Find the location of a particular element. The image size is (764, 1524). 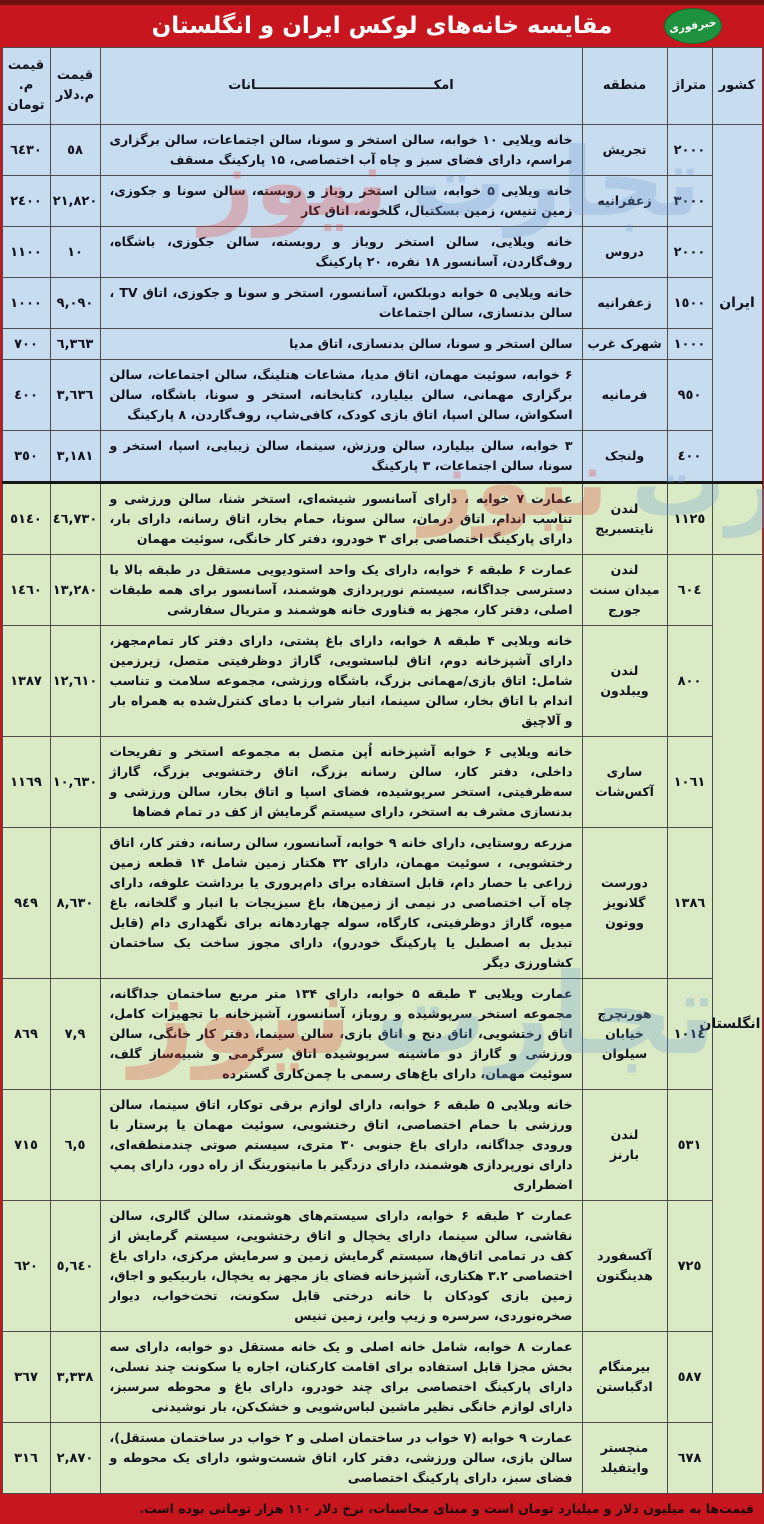

col-header-price-toman: قیمت م. تومان is located at coordinates (26, 86).